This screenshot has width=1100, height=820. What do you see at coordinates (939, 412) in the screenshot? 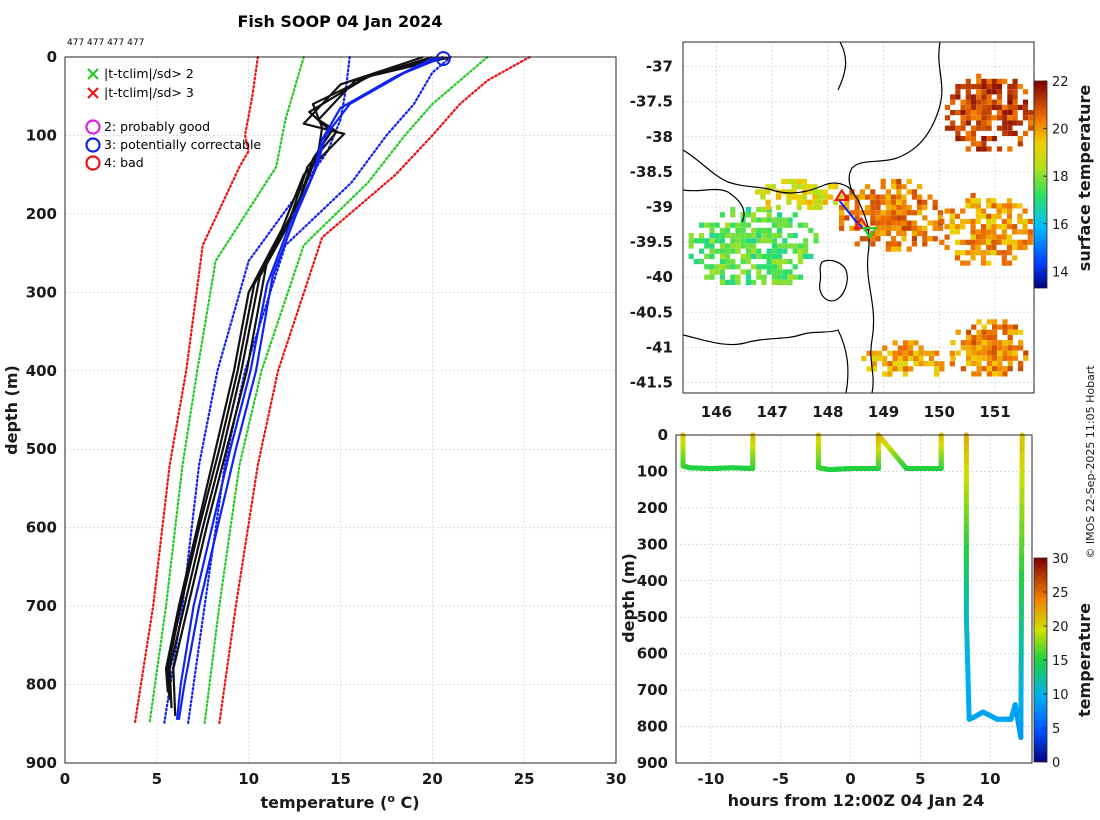
I see `map-lon-tick-label: 150` at bounding box center [939, 412].